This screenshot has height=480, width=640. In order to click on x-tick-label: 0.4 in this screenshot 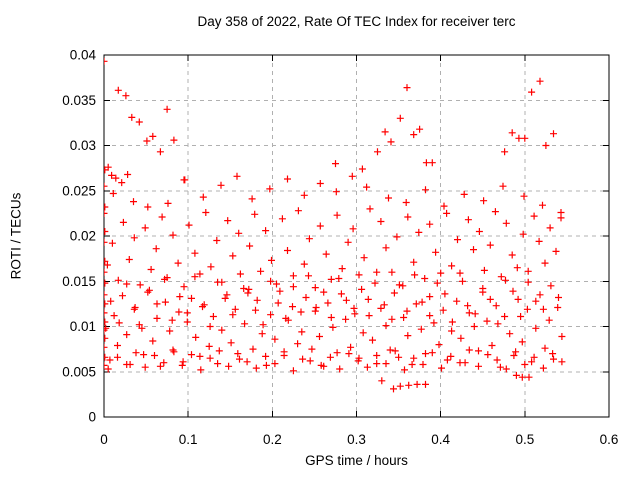, I will do `click(440, 439)`.